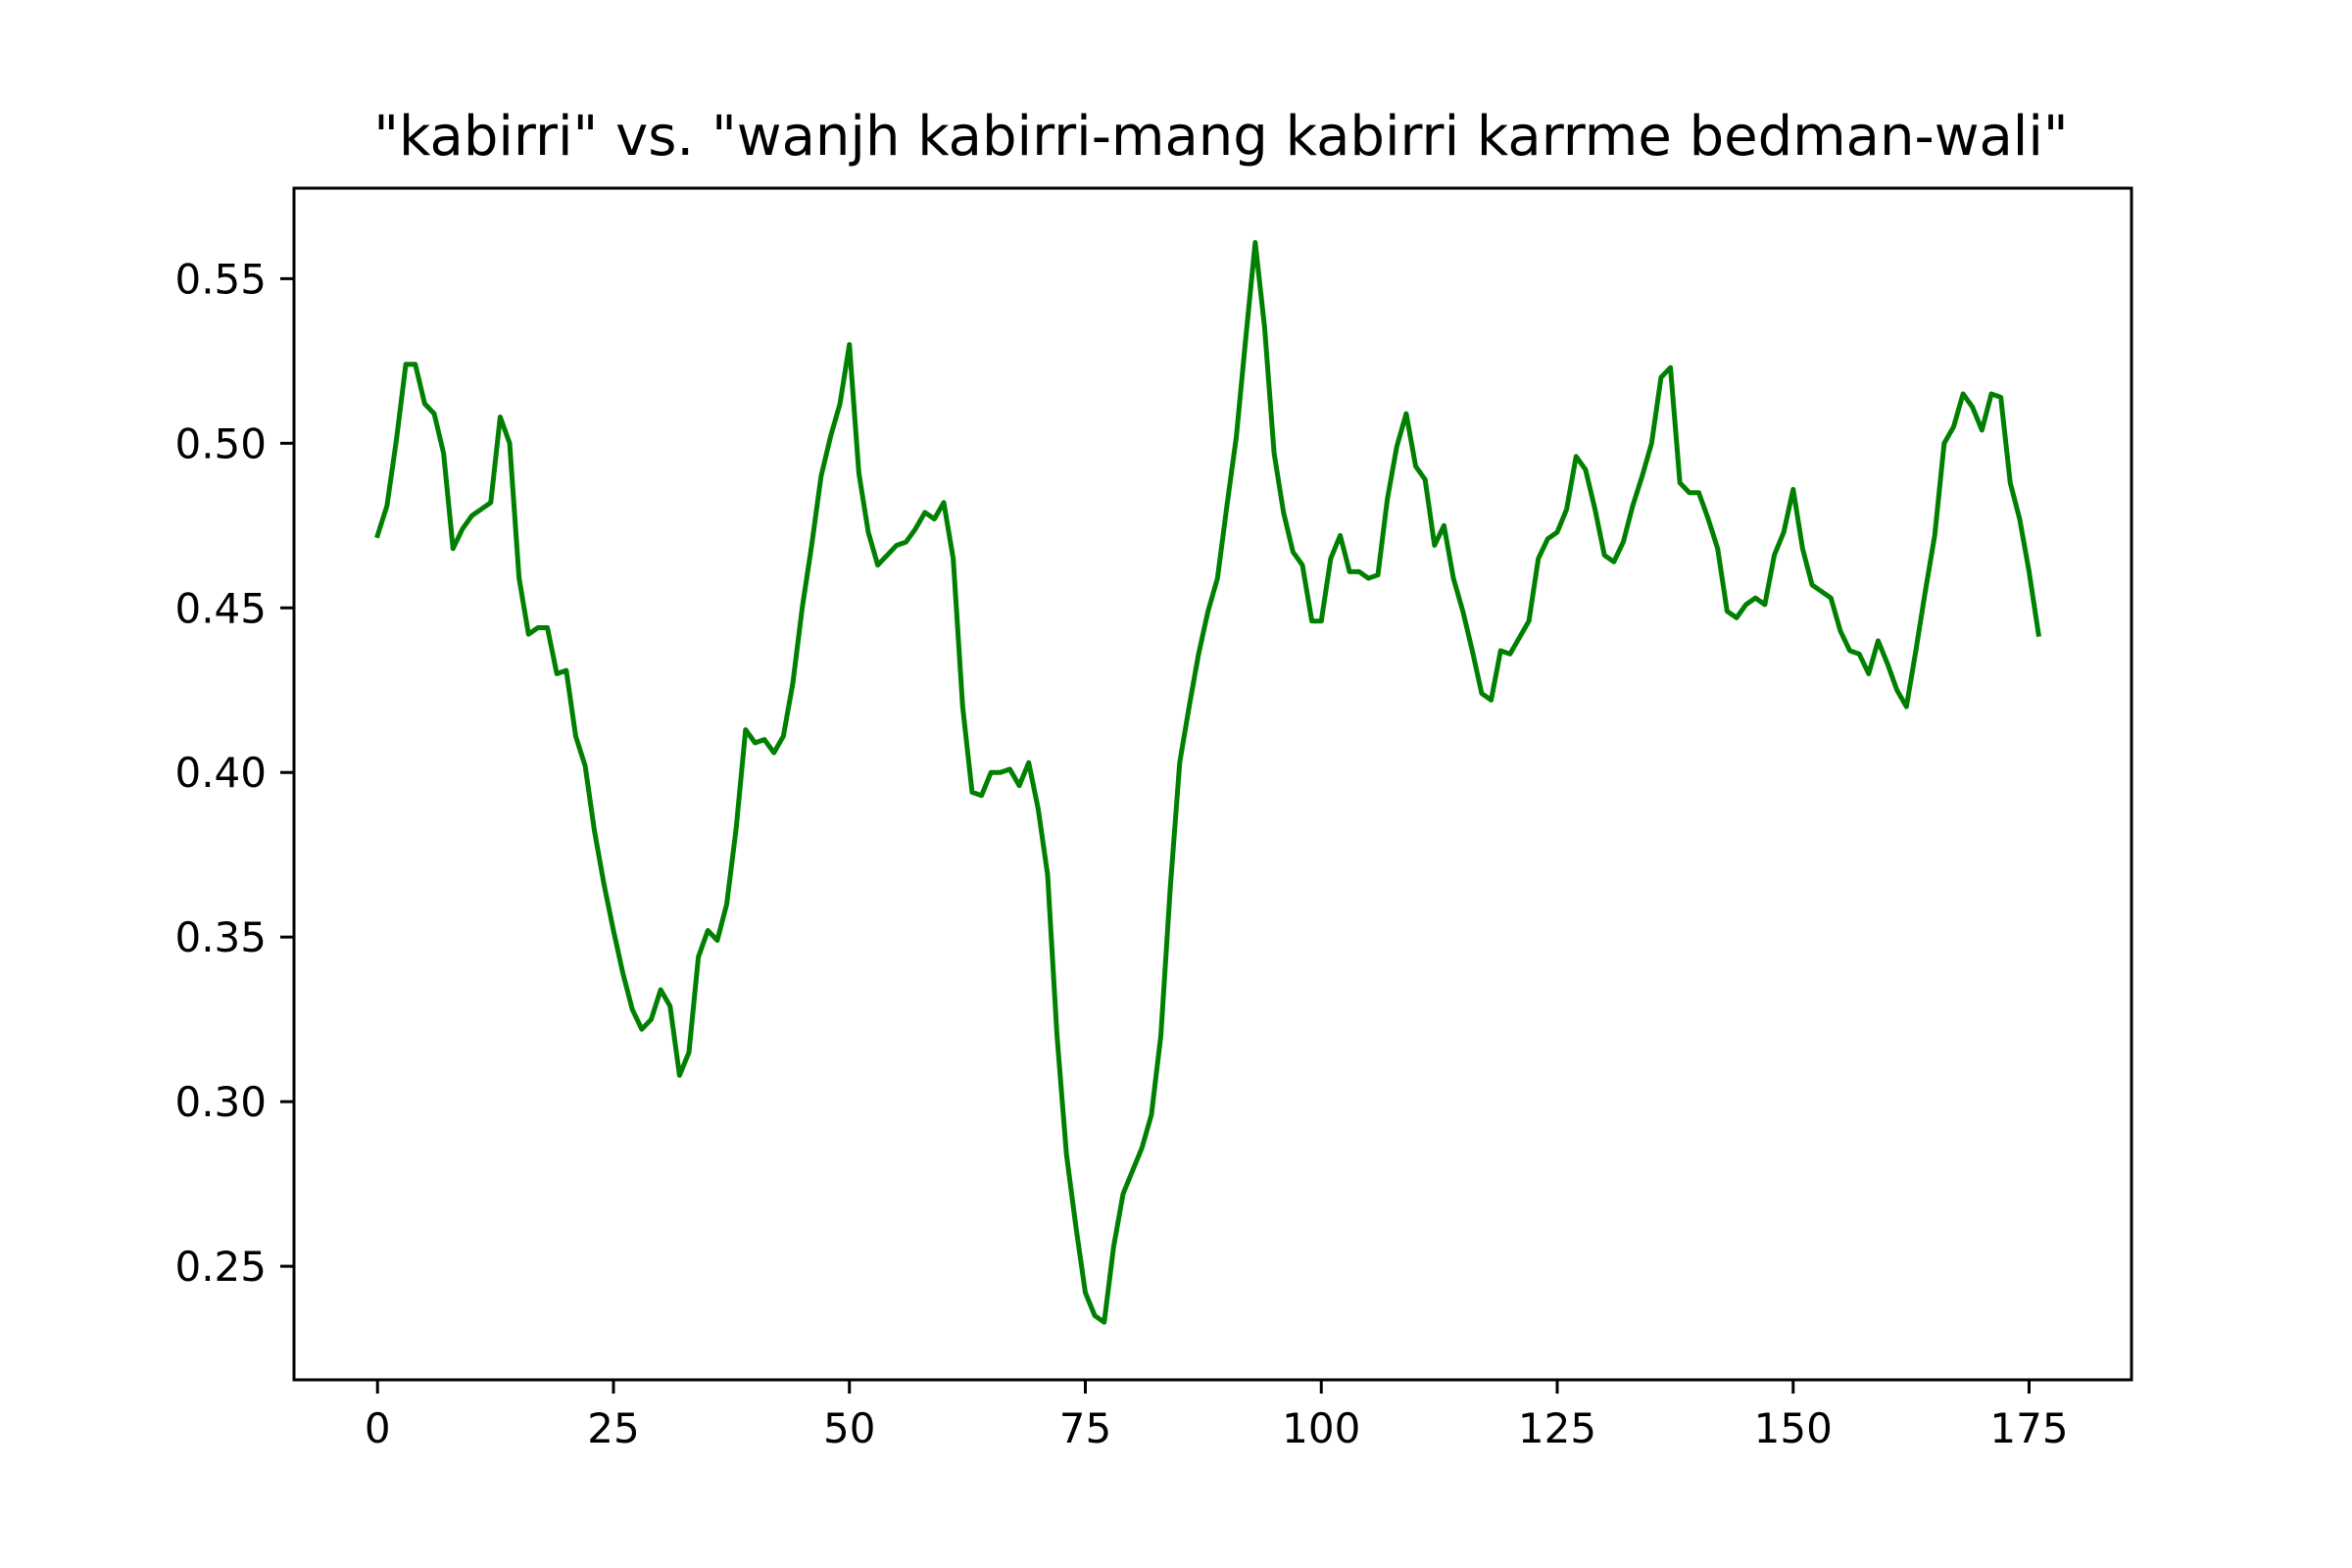 The width and height of the screenshot is (2352, 1568). Describe the element at coordinates (220, 608) in the screenshot. I see `y-tick-label: 0.45` at that location.